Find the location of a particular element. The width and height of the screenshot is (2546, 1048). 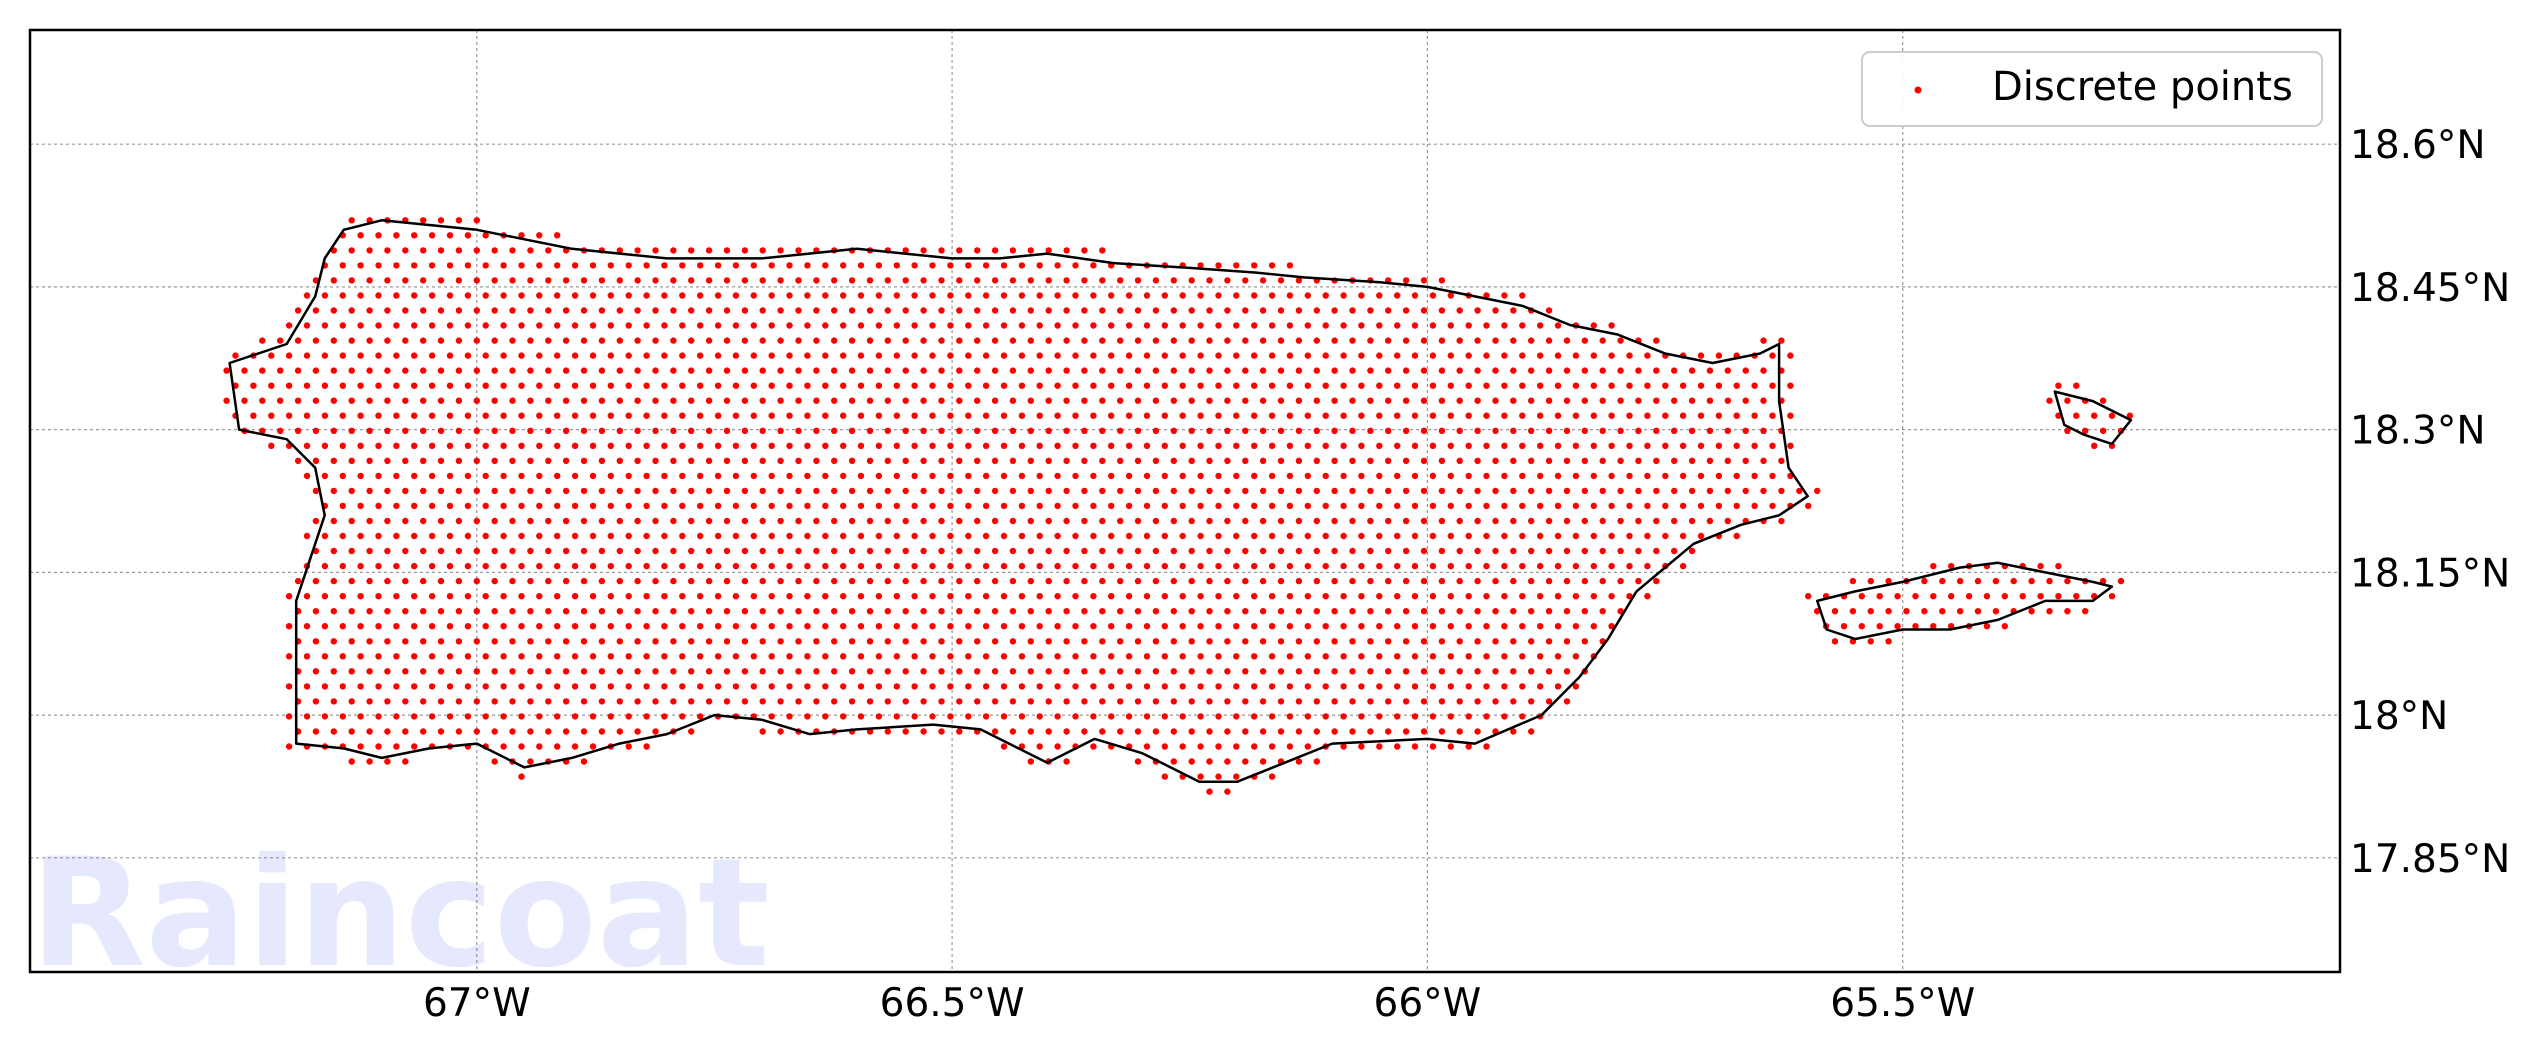

lat-tick-label: 18.3°N is located at coordinates (2418, 431).